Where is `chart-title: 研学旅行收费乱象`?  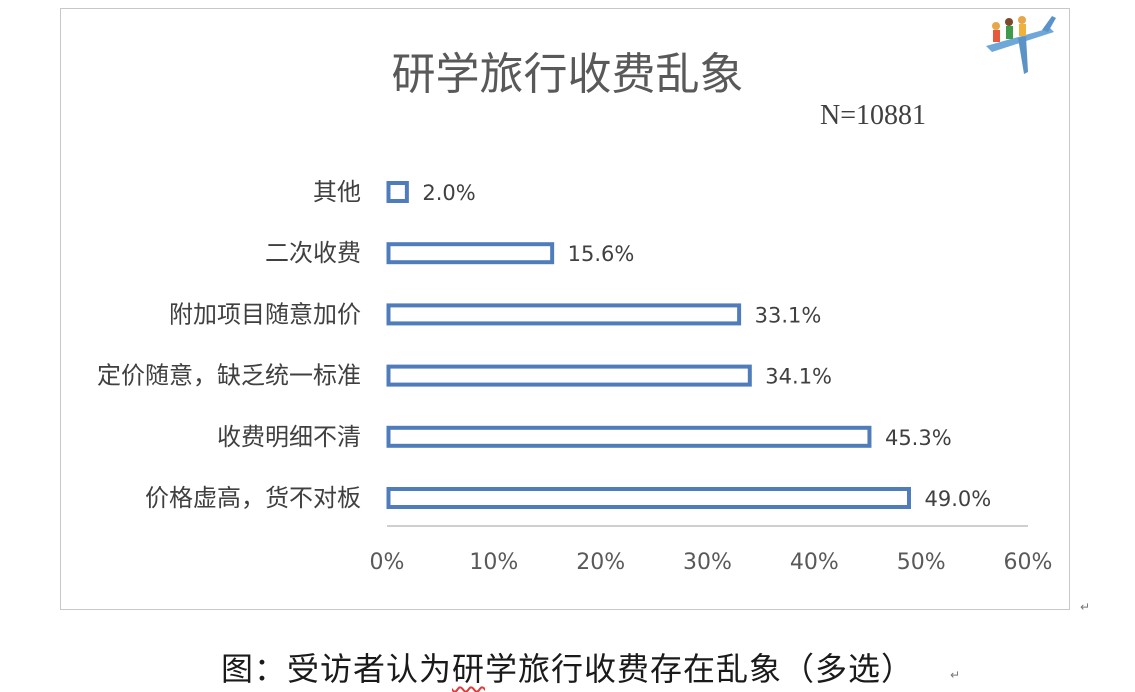 chart-title: 研学旅行收费乱象 is located at coordinates (567, 74).